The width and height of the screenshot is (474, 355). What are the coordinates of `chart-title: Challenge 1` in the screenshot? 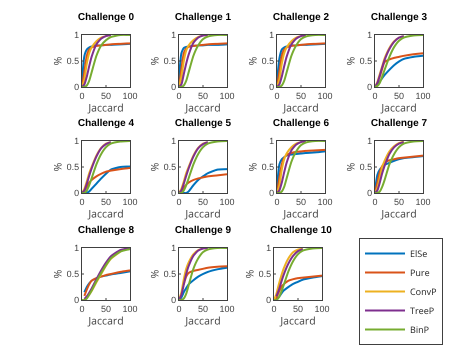 It's located at (203, 17).